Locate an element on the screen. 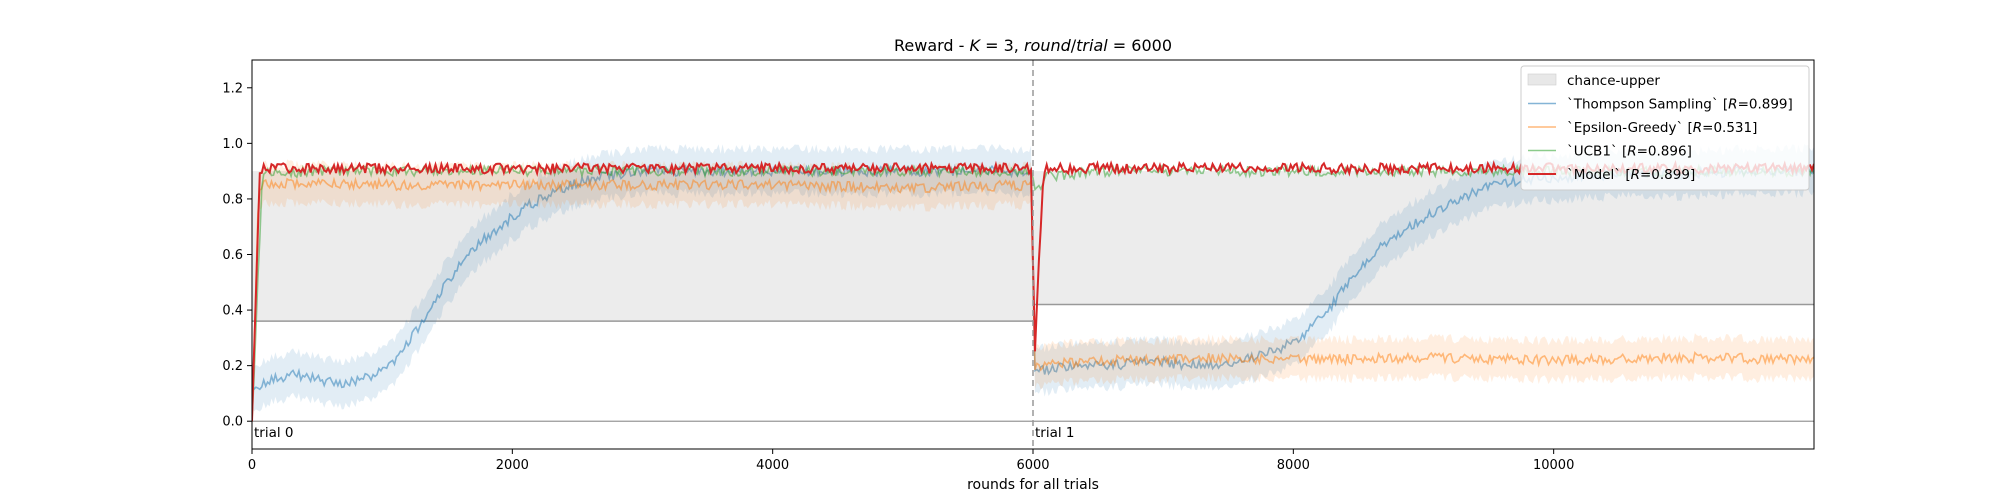 This screenshot has height=500, width=2000. y-tick-label-4: 0.8 is located at coordinates (232, 199).